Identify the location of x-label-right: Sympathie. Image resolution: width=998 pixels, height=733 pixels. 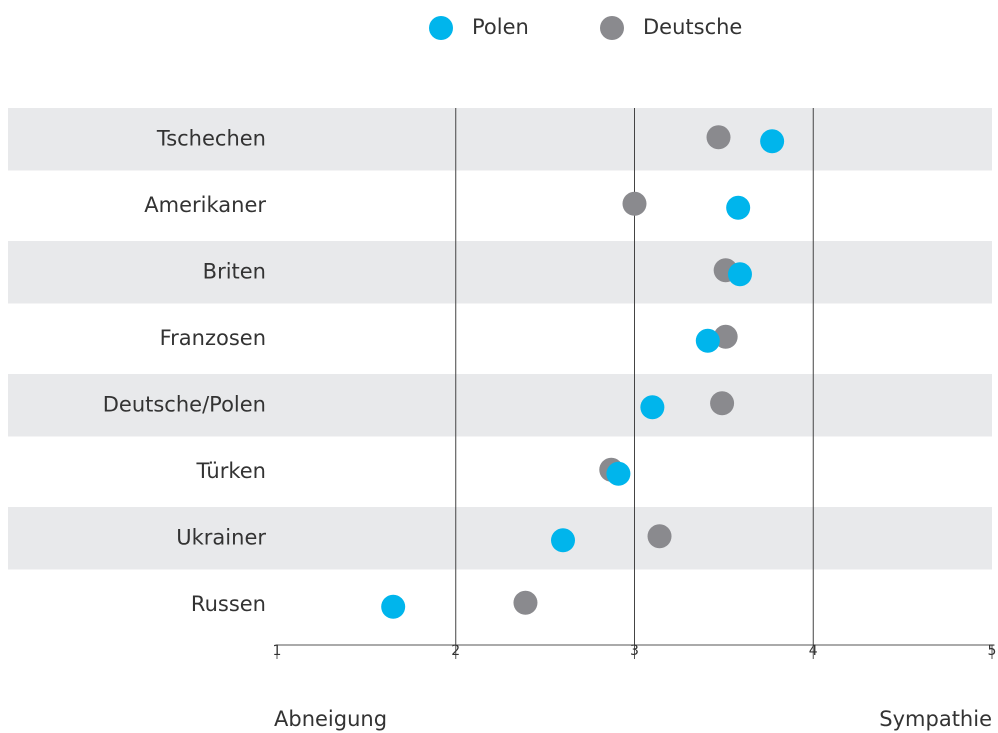
(935, 719).